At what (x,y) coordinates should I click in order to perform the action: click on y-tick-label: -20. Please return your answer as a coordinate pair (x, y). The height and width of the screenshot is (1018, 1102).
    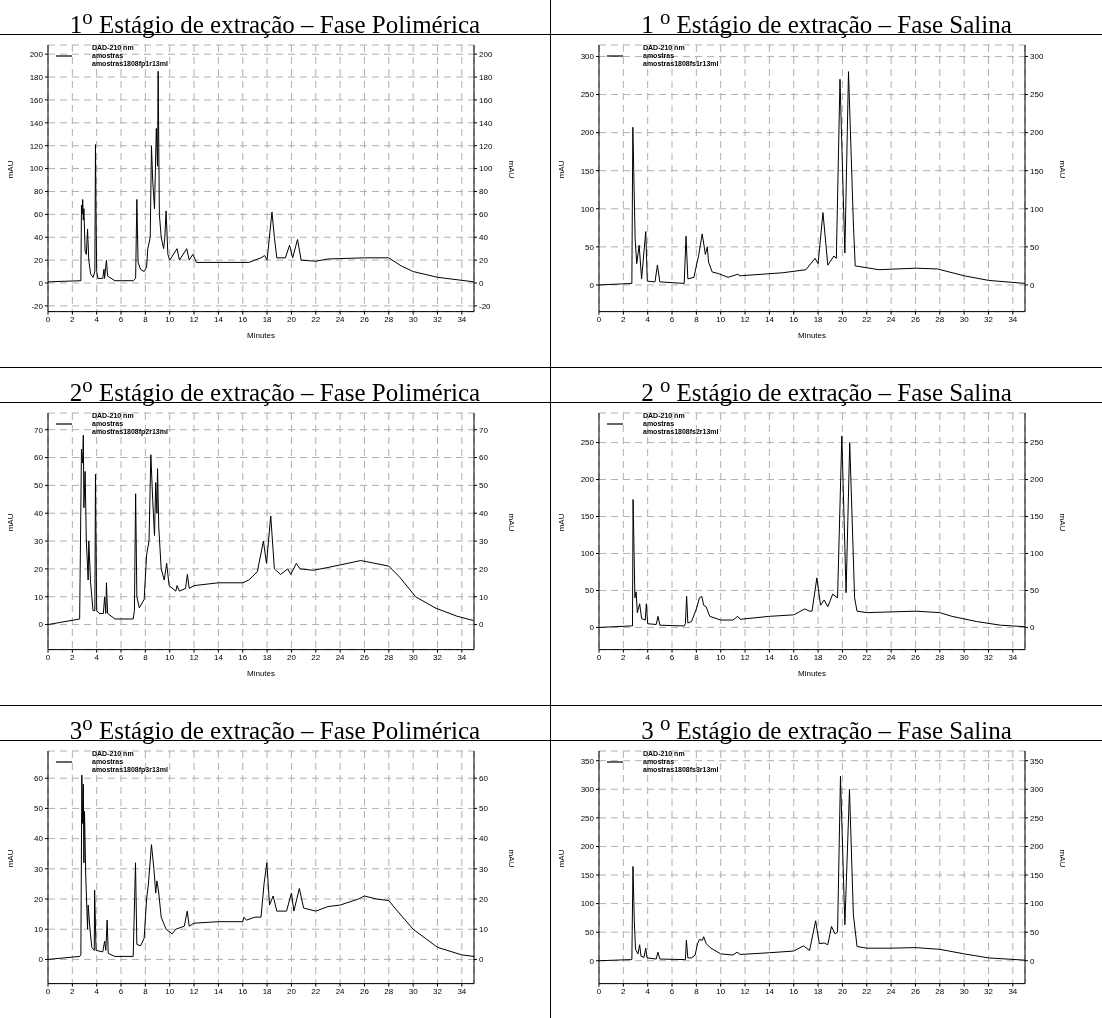
    Looking at the image, I should click on (37, 306).